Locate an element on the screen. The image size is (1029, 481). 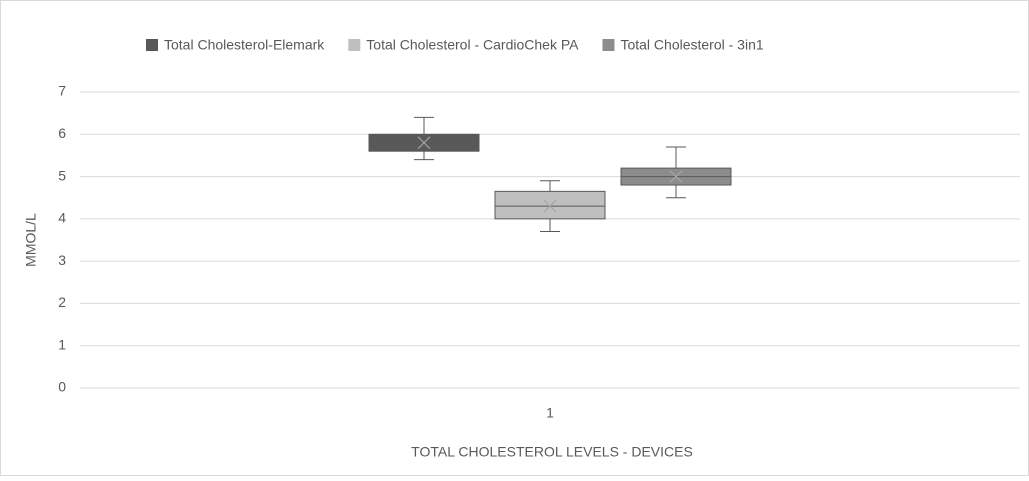
y-tick-label: 4 is located at coordinates (62, 218).